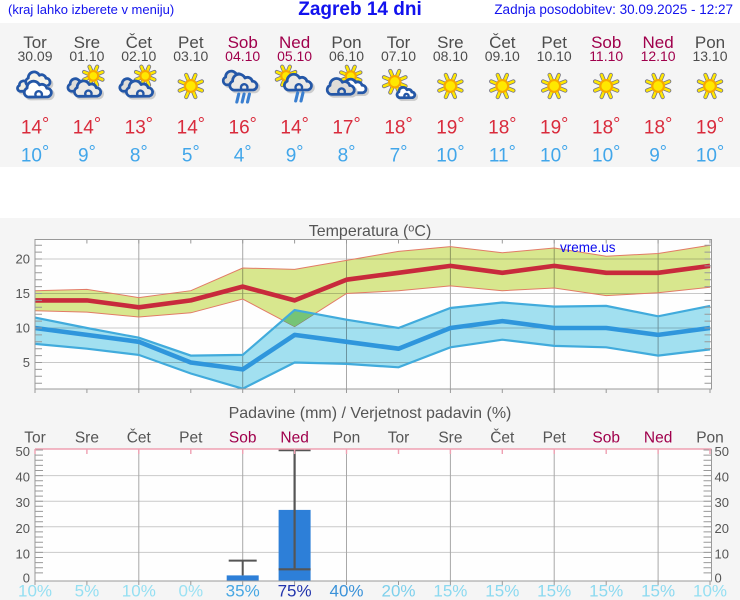 This screenshot has height=600, width=740. What do you see at coordinates (191, 591) in the screenshot?
I see `svg-text: 0%` at bounding box center [191, 591].